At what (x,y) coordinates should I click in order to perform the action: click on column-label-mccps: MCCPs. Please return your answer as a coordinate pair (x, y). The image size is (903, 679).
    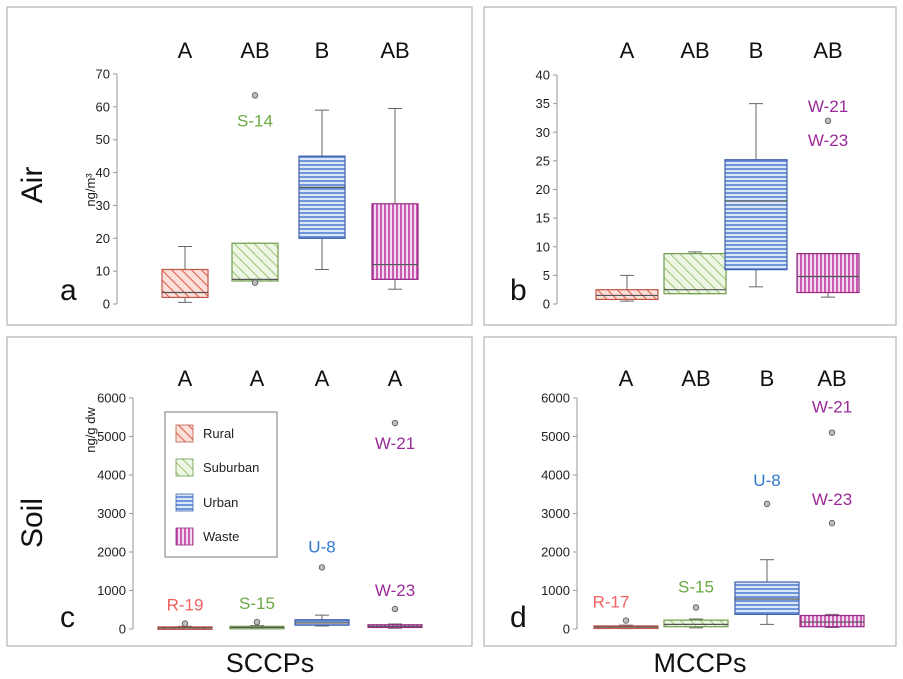
    Looking at the image, I should click on (700, 663).